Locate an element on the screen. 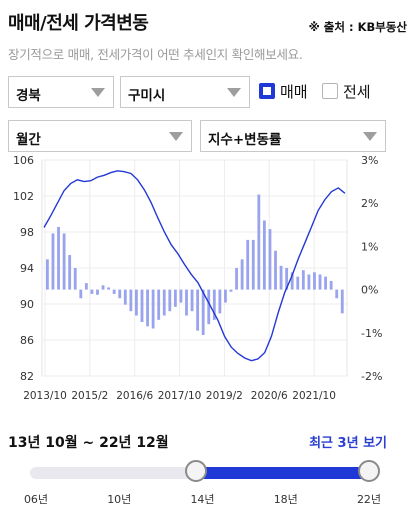 The height and width of the screenshot is (509, 419). source-note: ※ 출처 : KB부동산 is located at coordinates (357, 27).